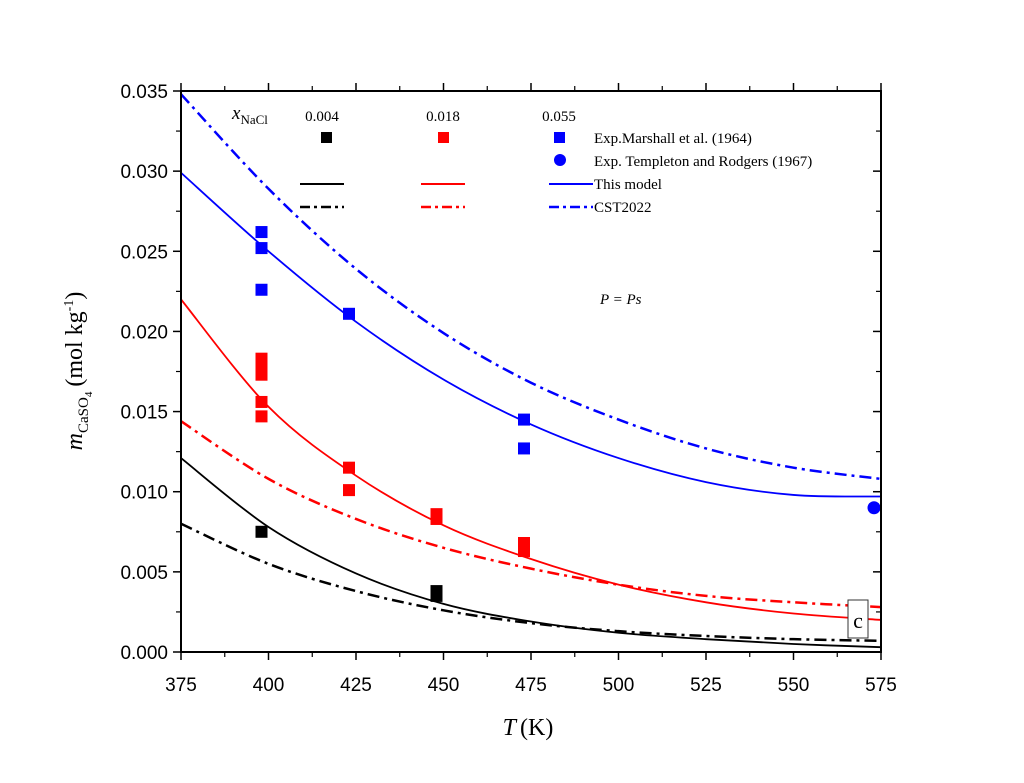 Image resolution: width=1024 pixels, height=783 pixels. Describe the element at coordinates (269, 685) in the screenshot. I see `x-tick-label: 400` at that location.